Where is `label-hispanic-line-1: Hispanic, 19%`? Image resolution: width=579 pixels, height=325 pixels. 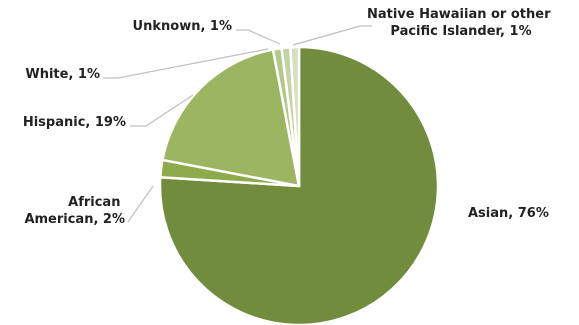
label-hispanic-line-1: Hispanic, 19% is located at coordinates (74, 122).